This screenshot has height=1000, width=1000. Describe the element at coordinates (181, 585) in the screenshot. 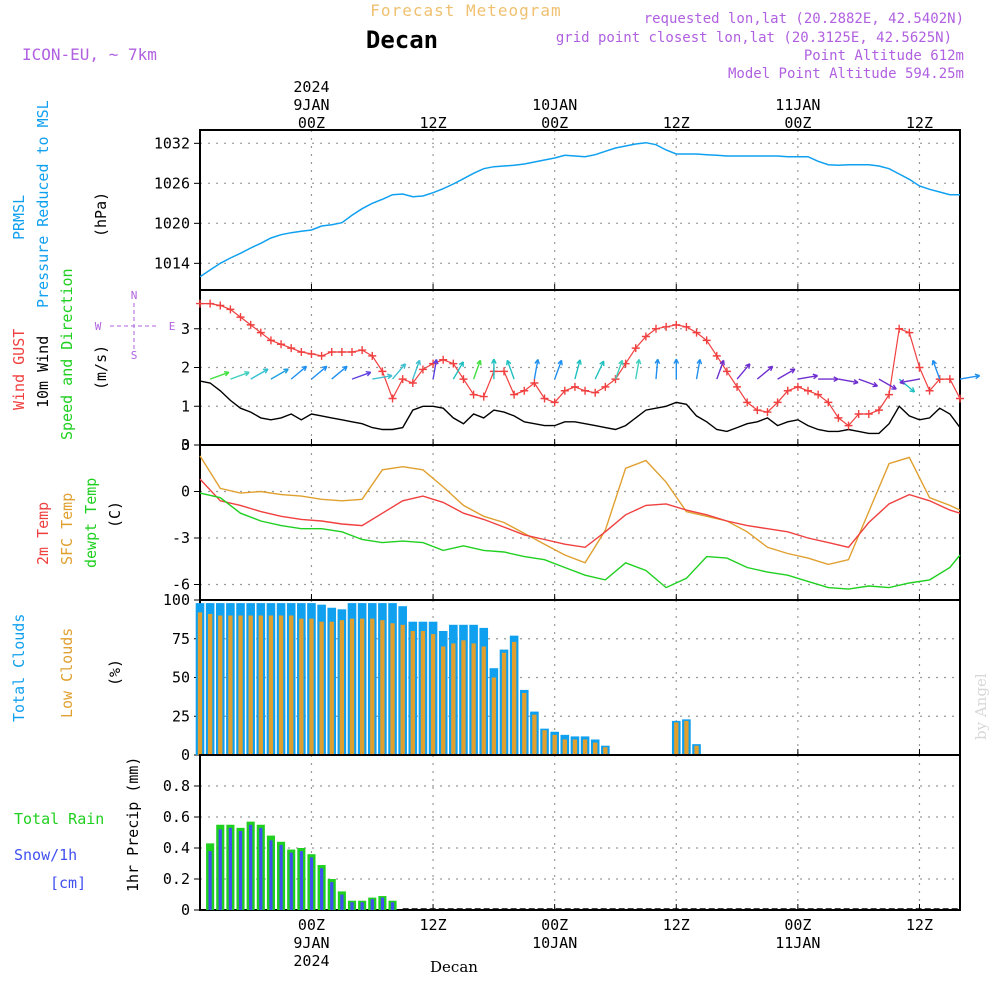

I see `temperature-ytick-label: -6` at that location.